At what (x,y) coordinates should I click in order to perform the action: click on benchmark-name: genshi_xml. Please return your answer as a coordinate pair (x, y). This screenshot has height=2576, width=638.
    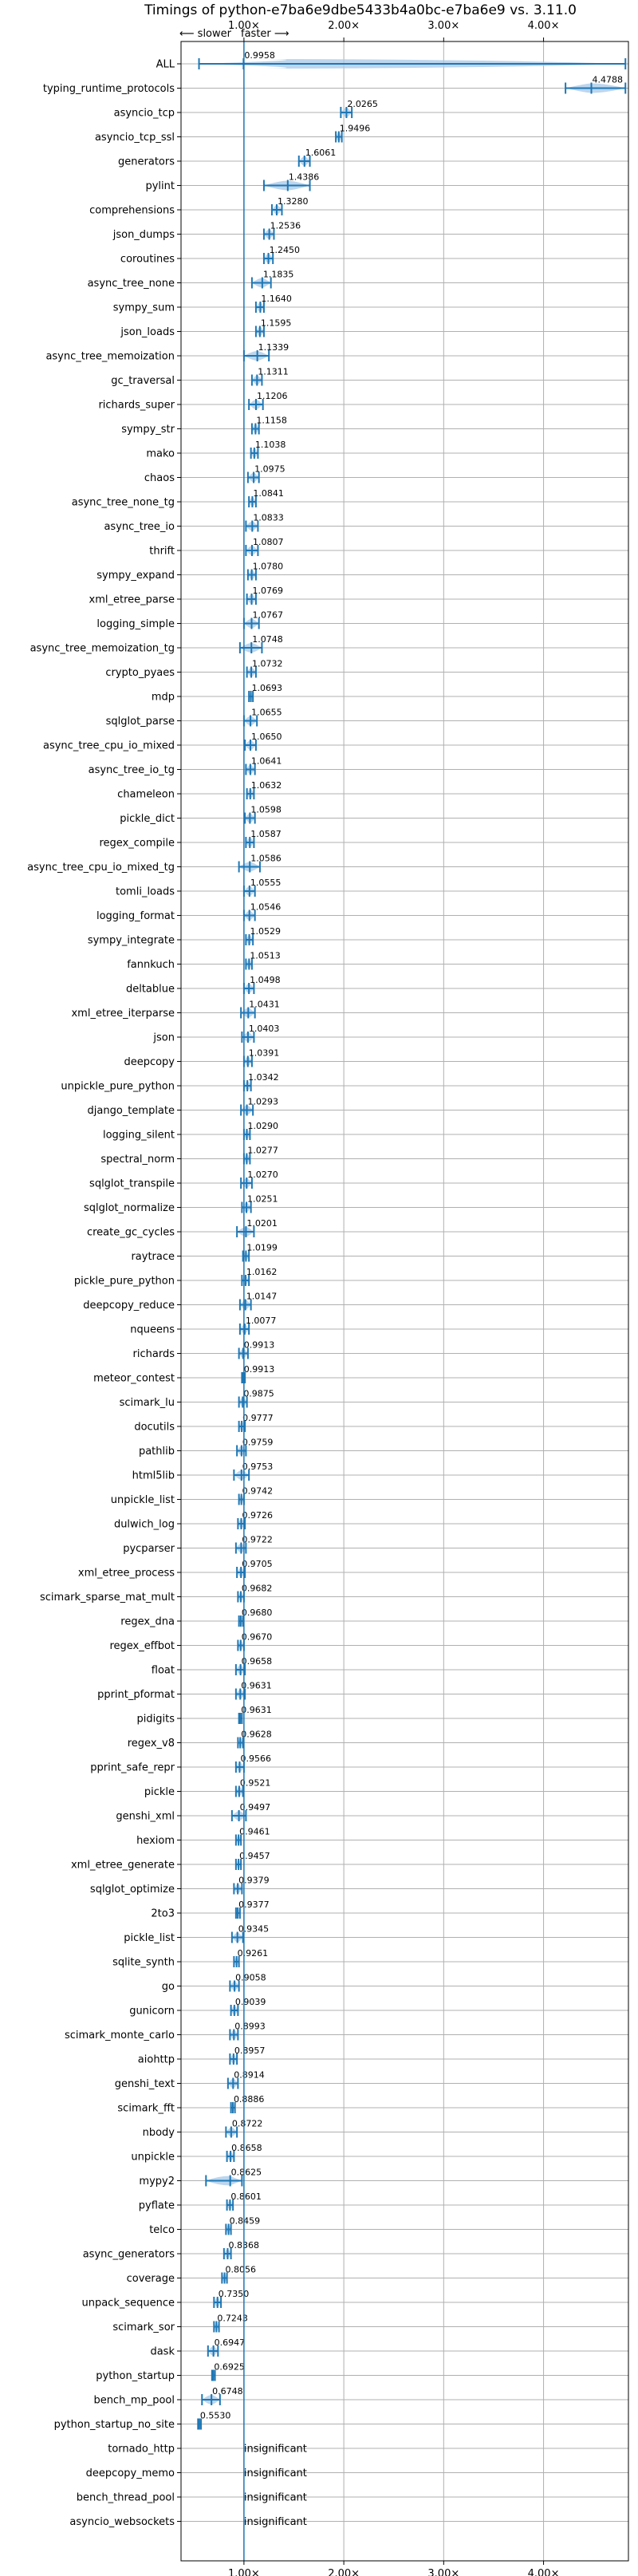
    Looking at the image, I should click on (145, 1817).